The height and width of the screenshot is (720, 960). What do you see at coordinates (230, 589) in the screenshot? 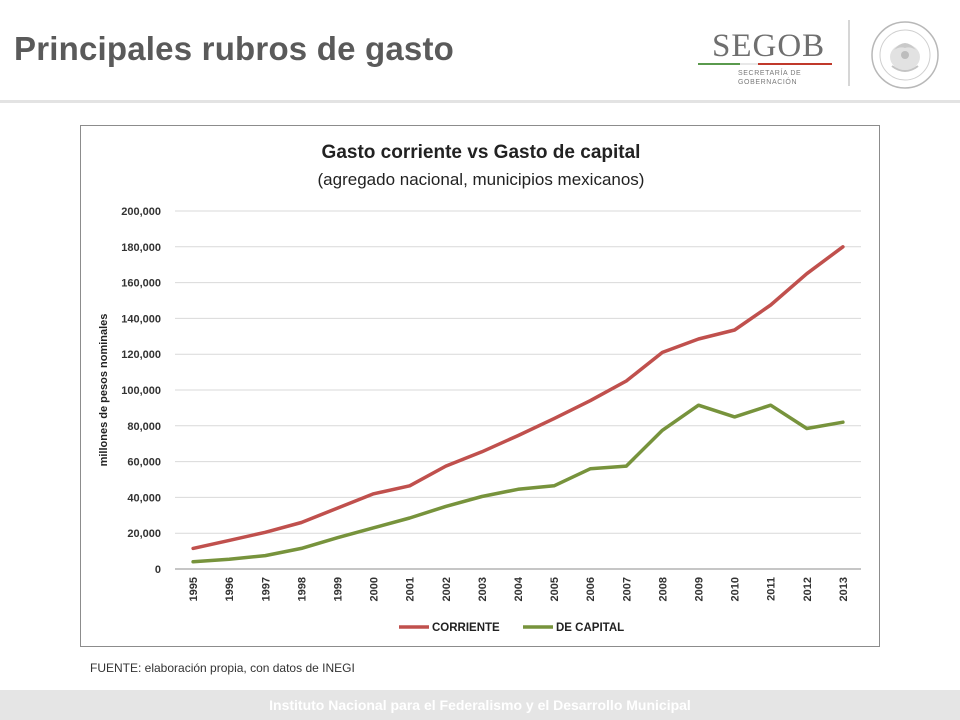
I see `x-tick-label: 1996` at bounding box center [230, 589].